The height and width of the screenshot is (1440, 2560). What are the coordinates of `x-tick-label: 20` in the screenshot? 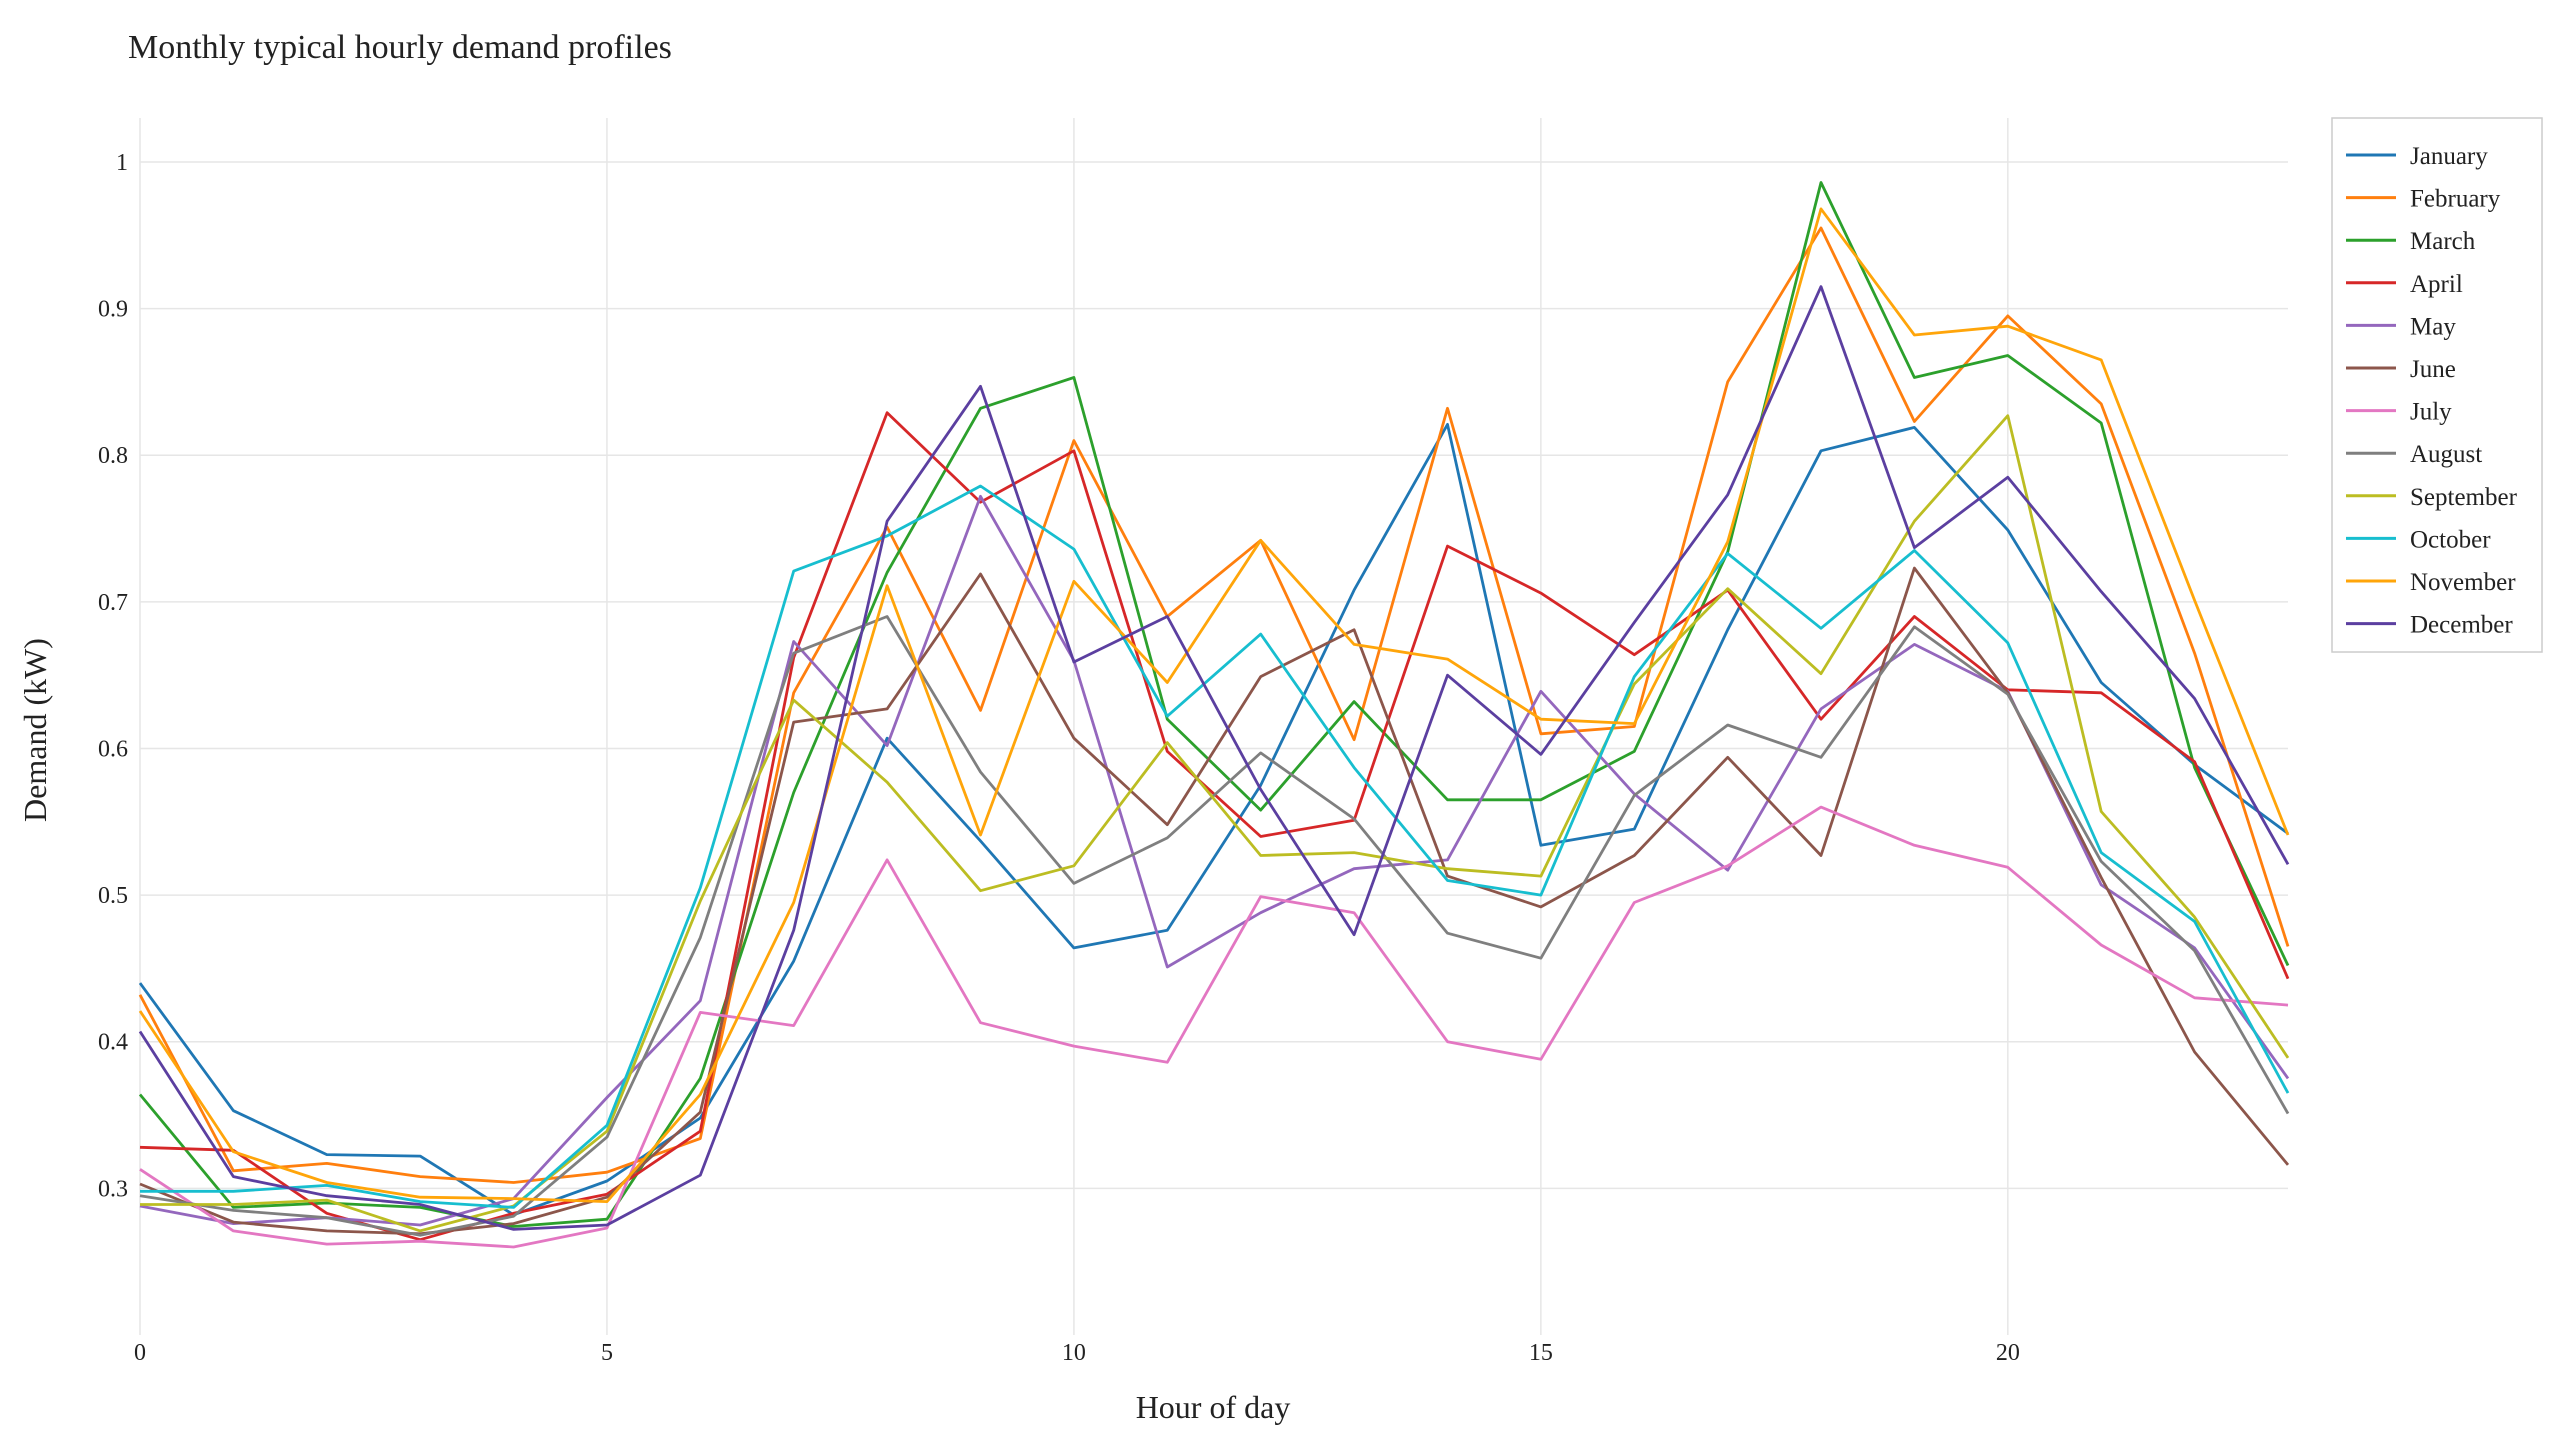 It's located at (2008, 1353).